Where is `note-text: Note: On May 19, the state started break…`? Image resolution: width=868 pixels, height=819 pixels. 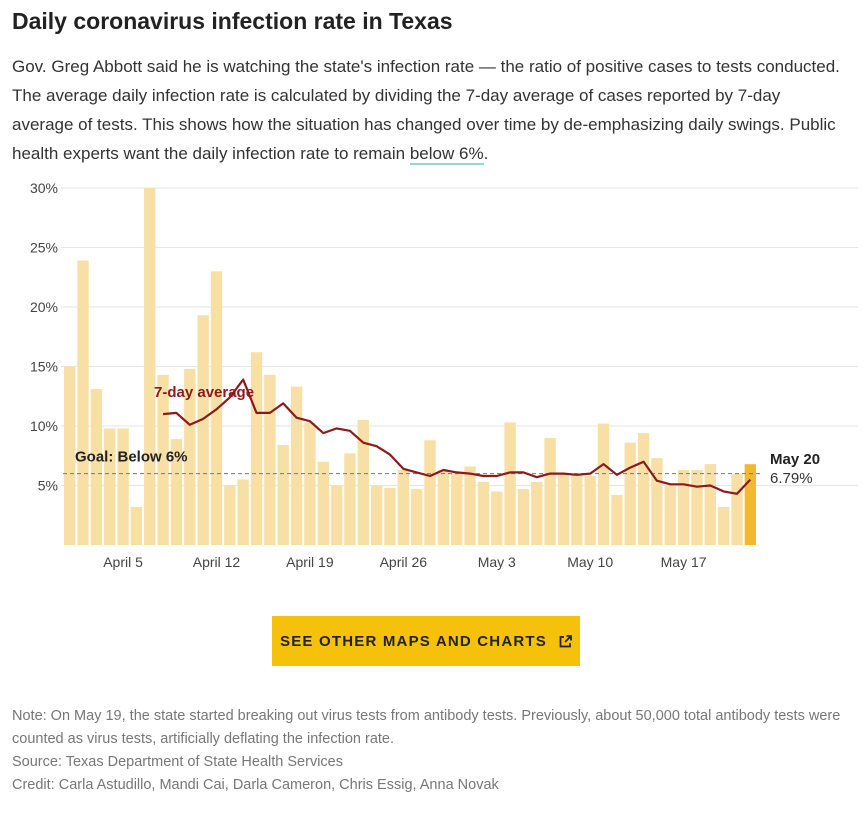 note-text: Note: On May 19, the state started break… is located at coordinates (426, 727).